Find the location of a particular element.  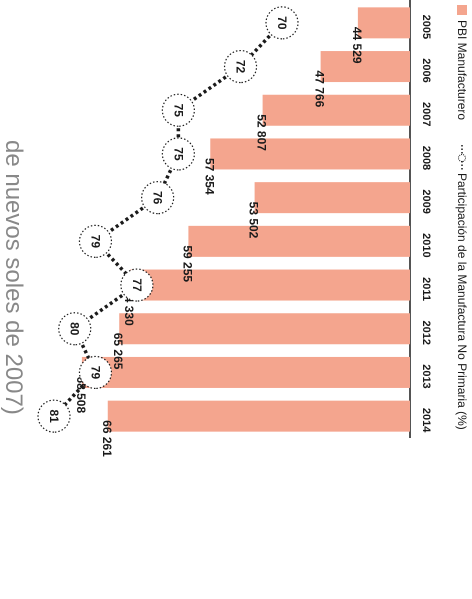

share-value-label: 80 is located at coordinates (75, 329).